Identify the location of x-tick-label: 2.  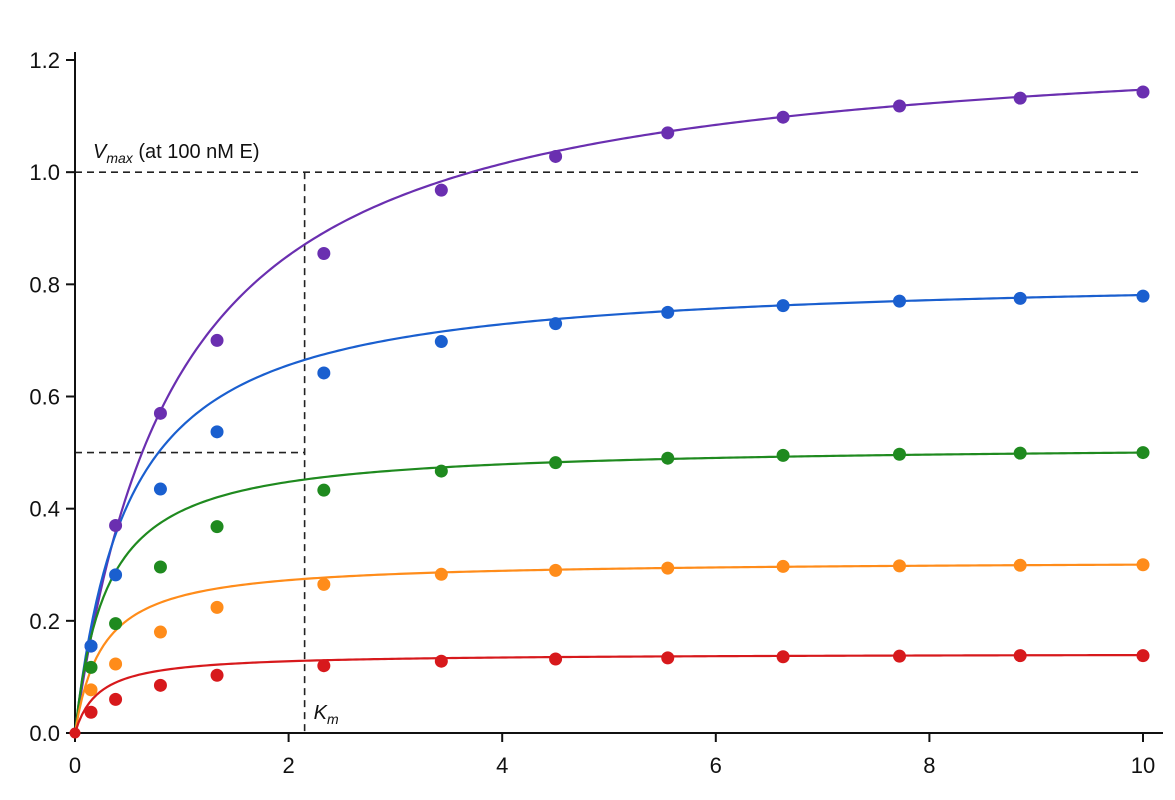
(288, 765).